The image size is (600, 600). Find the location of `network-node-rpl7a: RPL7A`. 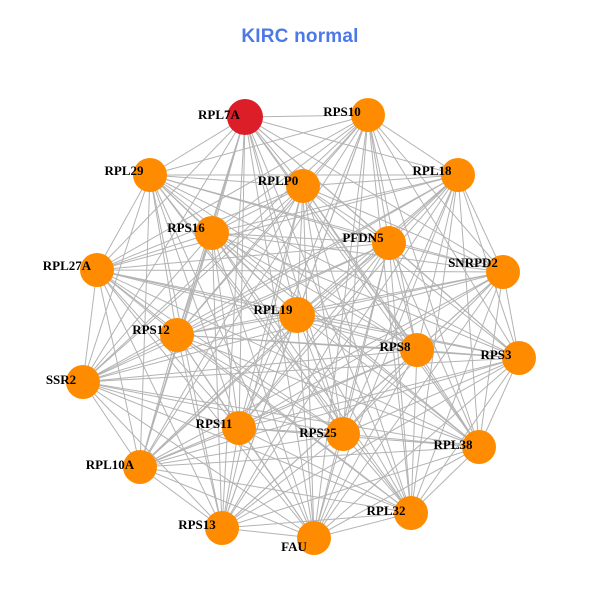

network-node-rpl7a: RPL7A is located at coordinates (230, 117).